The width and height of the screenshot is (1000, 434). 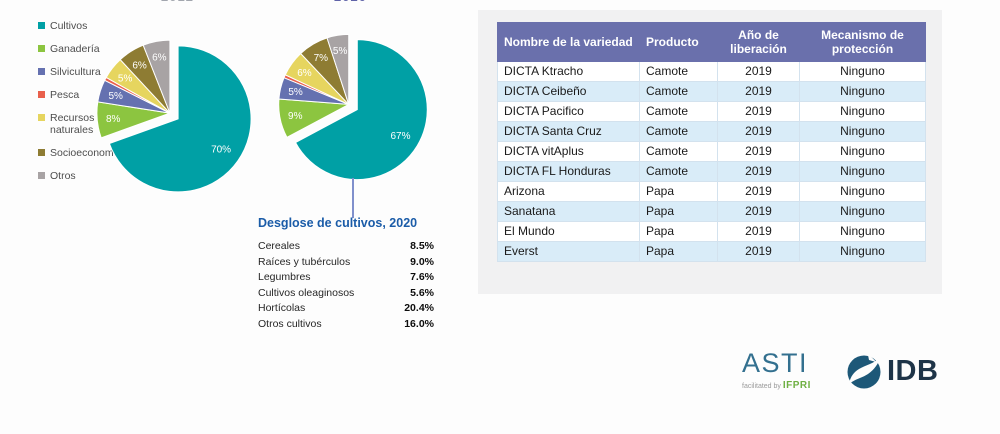 What do you see at coordinates (113, 119) in the screenshot?
I see `pie-slice-label: 8%` at bounding box center [113, 119].